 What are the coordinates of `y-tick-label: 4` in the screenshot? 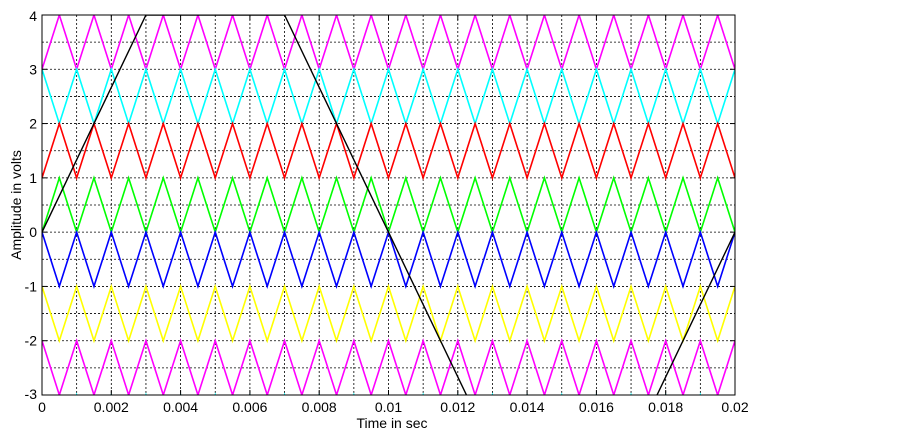 It's located at (33, 16).